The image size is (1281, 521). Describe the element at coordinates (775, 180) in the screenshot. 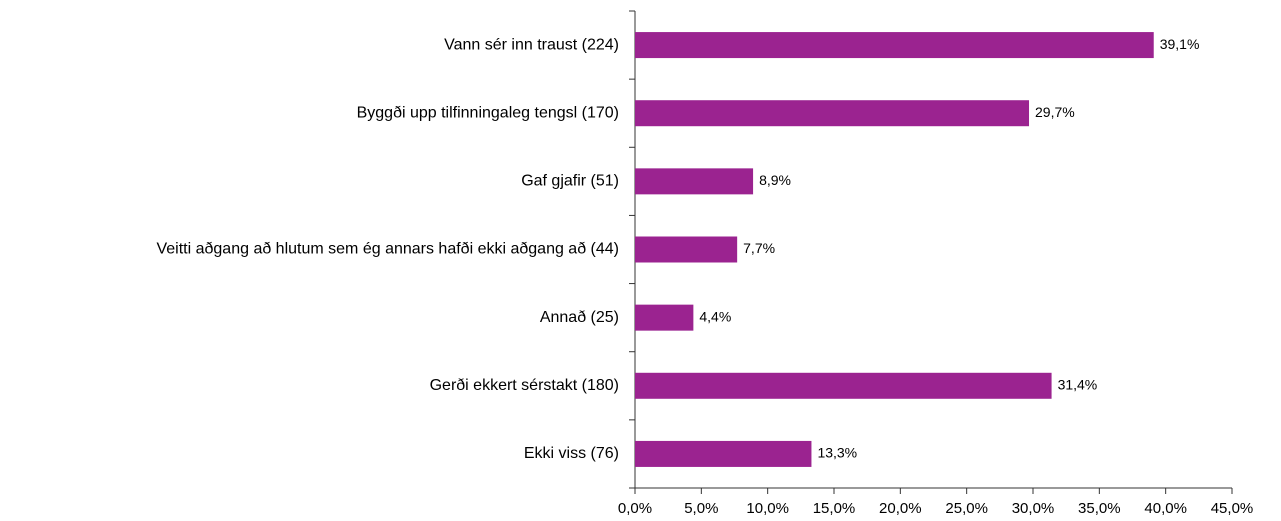

I see `value-label: 8,9%` at that location.